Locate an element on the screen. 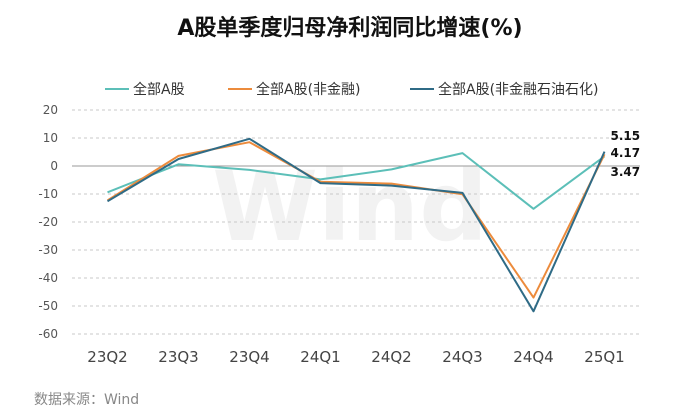 The image size is (700, 419). y-tick-label: -40 is located at coordinates (48, 278).